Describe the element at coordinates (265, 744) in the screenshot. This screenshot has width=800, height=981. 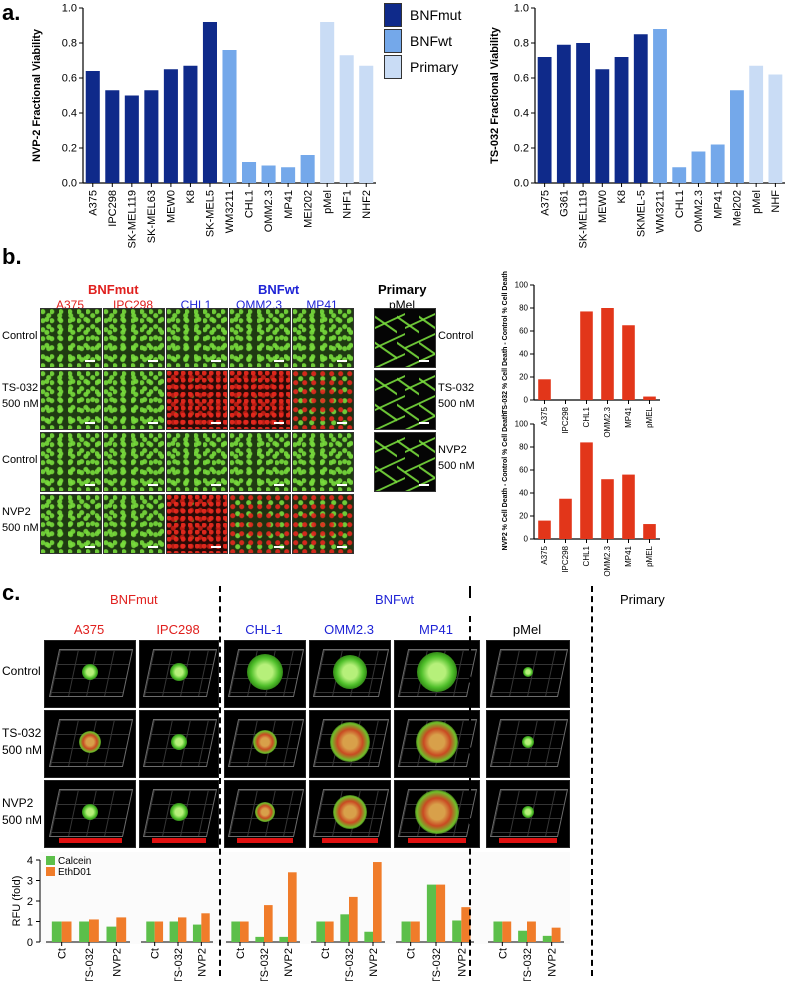
I see `c-spheroid-r1-c2` at that location.